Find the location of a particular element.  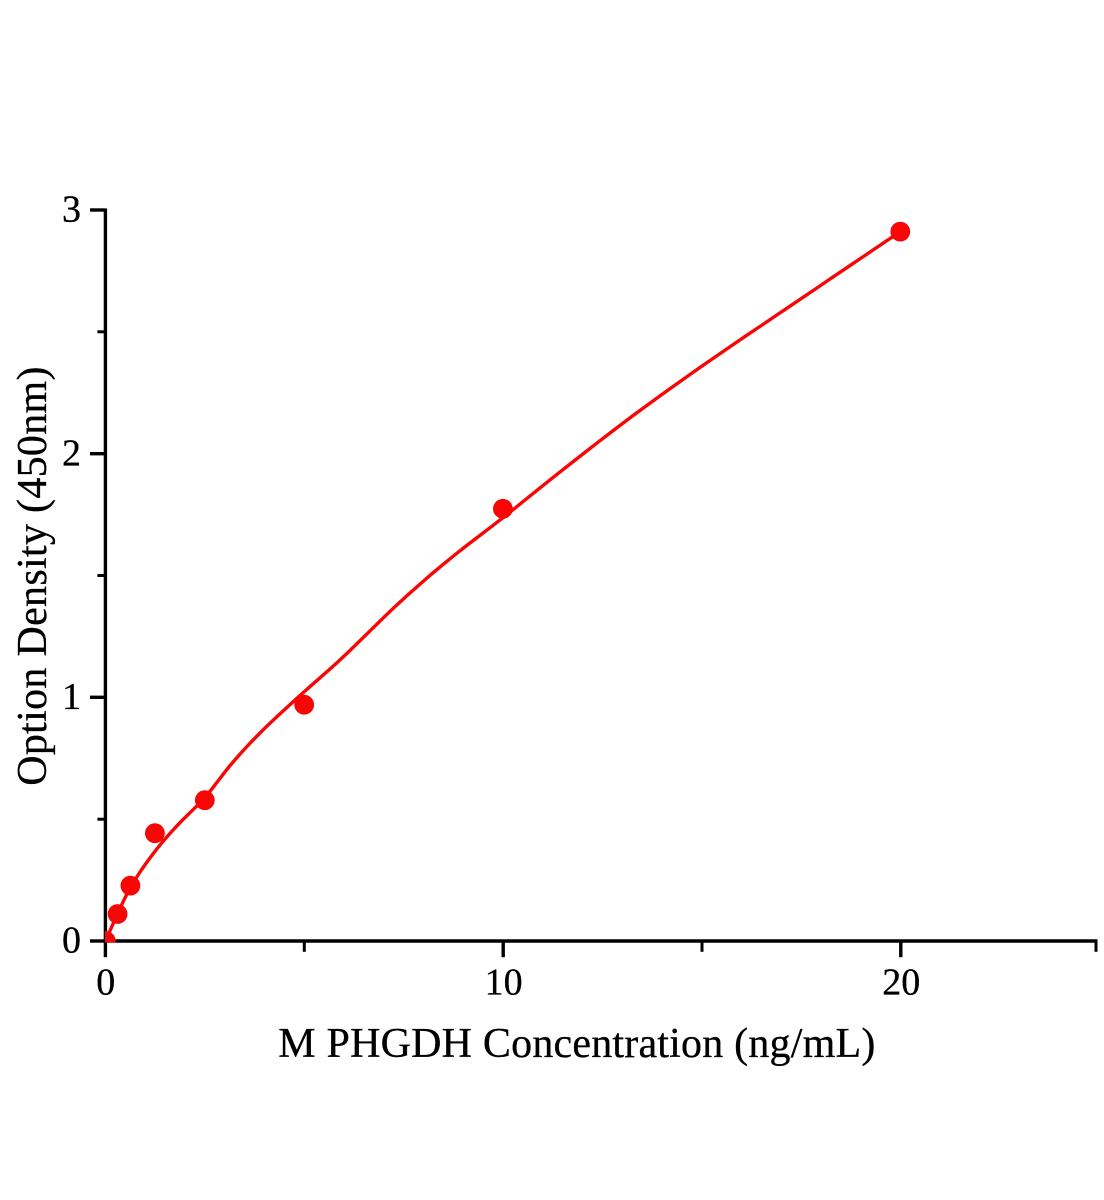

svg-text: M PHGDH Concentration (ng/mL) is located at coordinates (576, 1044).